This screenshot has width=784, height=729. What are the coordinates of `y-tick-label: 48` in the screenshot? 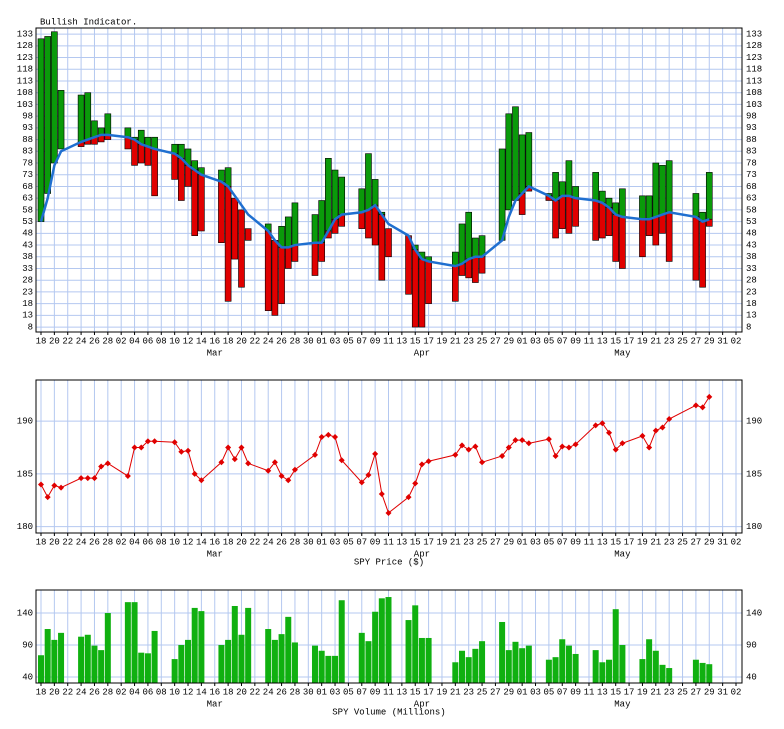 It's located at (751, 234).